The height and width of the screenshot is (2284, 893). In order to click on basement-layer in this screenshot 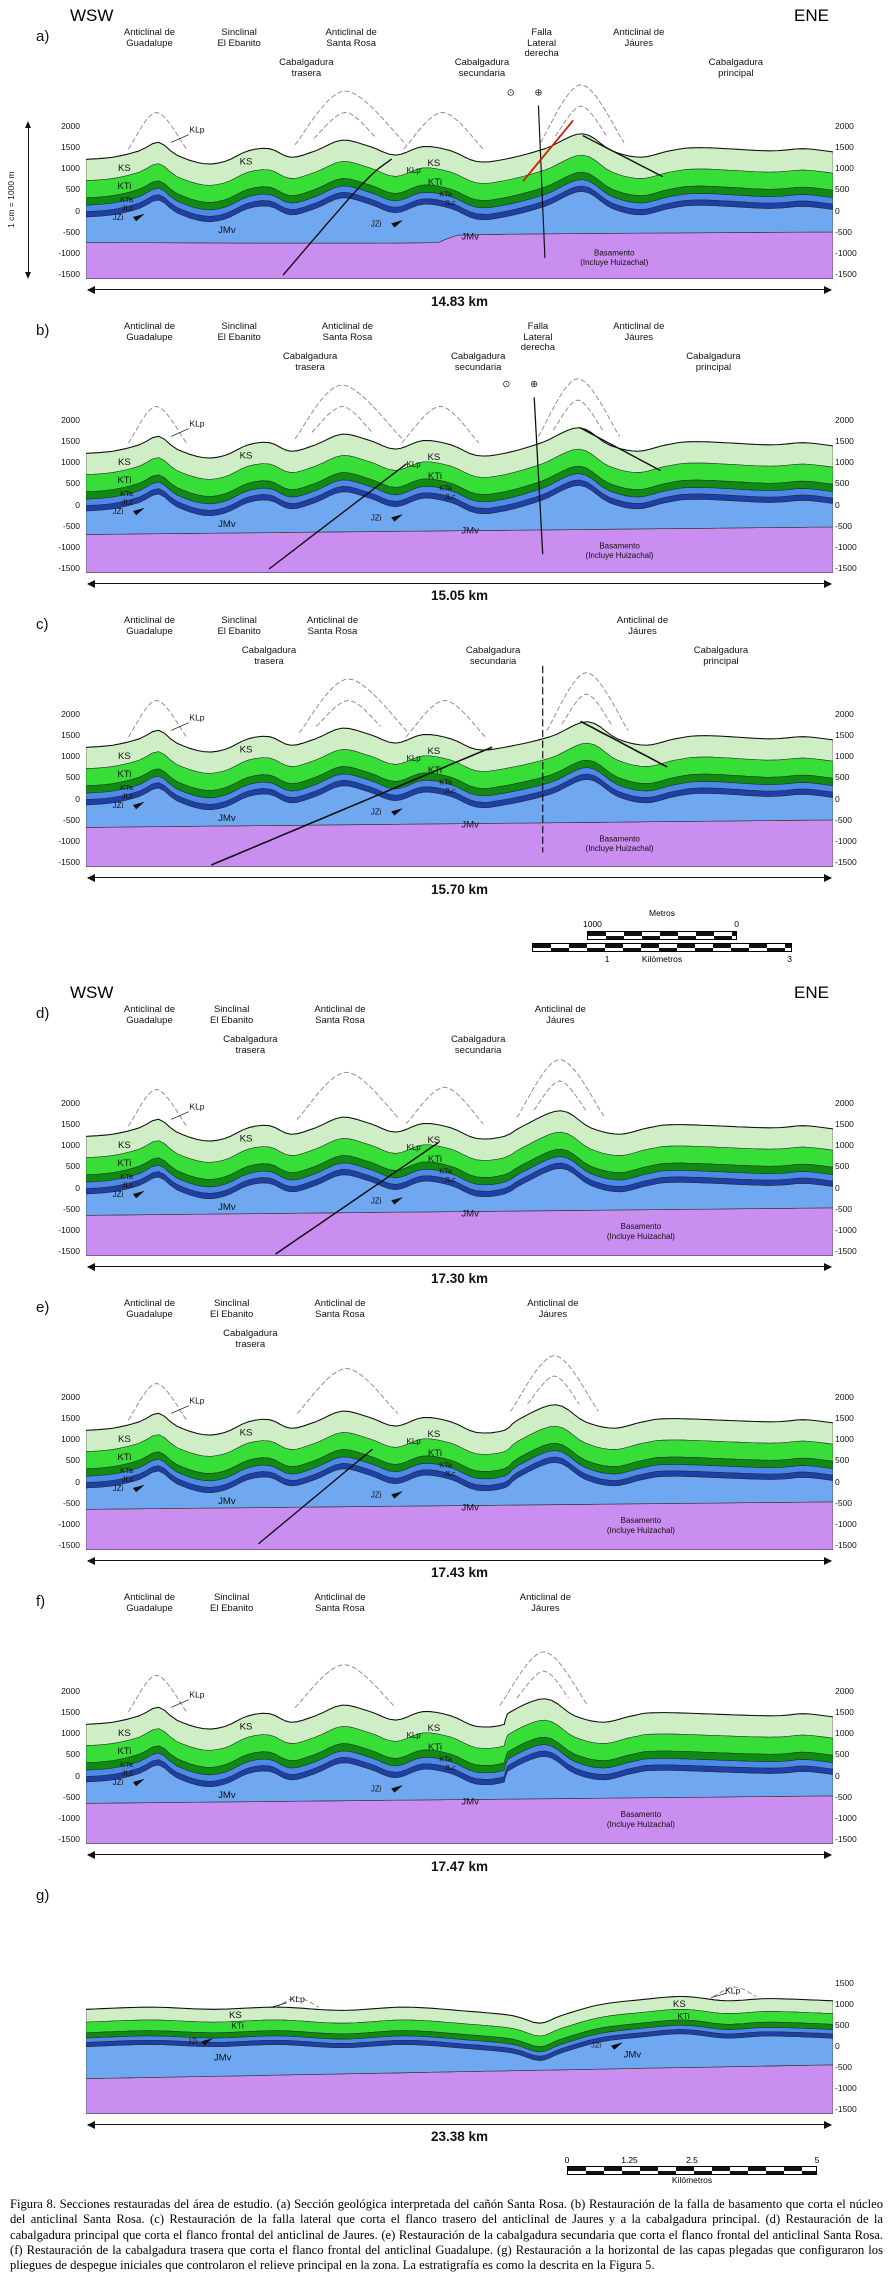, I will do `click(459, 1231)`.